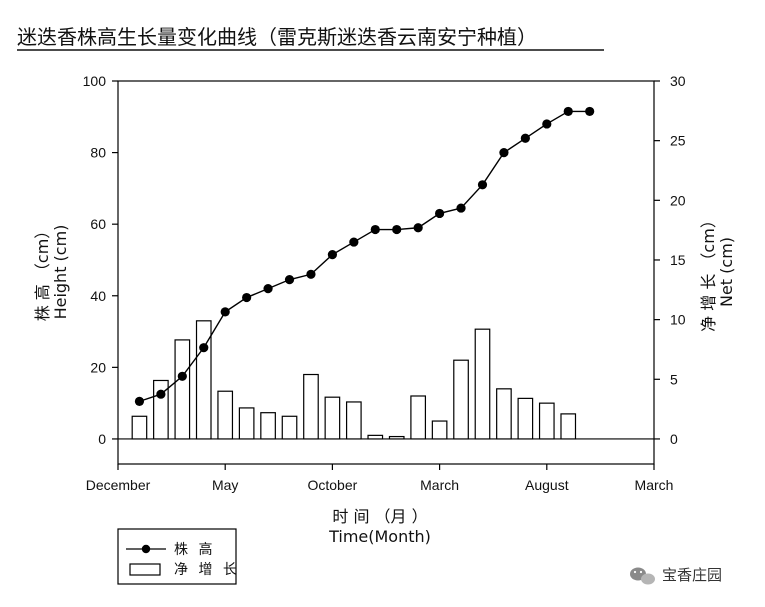 The image size is (765, 607). I want to click on right-tick-label: 5, so click(674, 379).